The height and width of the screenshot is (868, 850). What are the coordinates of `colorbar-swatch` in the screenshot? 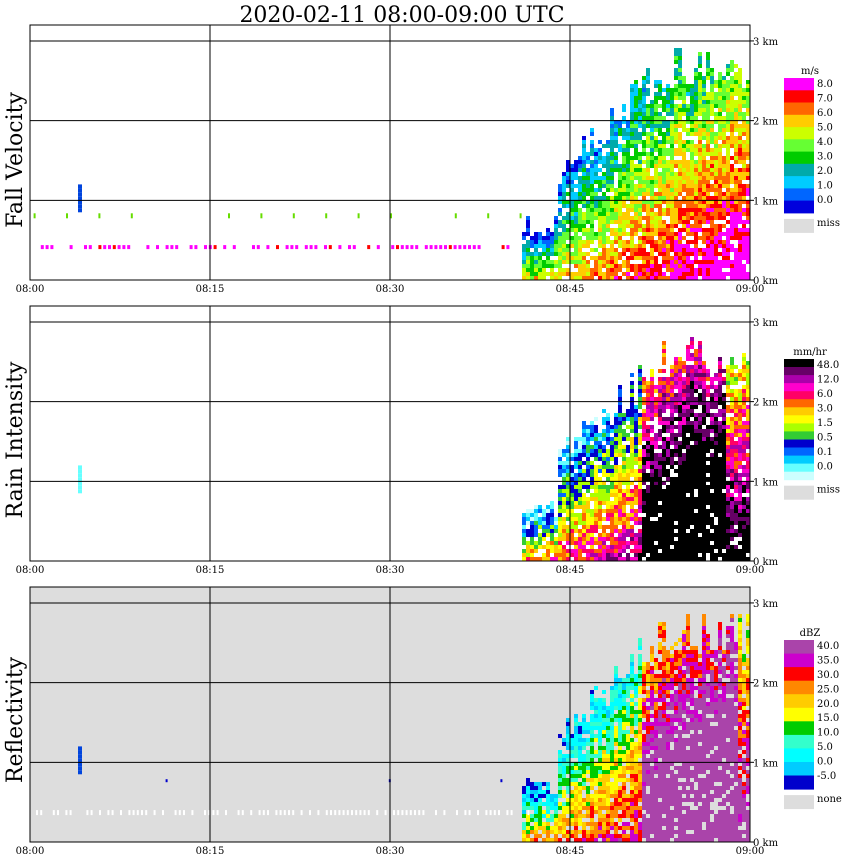 It's located at (799, 371).